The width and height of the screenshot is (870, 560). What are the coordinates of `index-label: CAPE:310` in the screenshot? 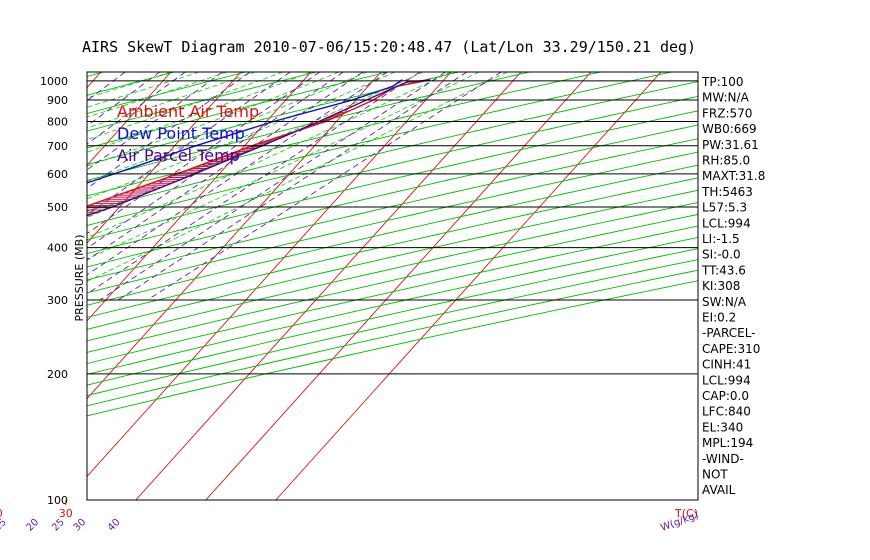 It's located at (731, 349).